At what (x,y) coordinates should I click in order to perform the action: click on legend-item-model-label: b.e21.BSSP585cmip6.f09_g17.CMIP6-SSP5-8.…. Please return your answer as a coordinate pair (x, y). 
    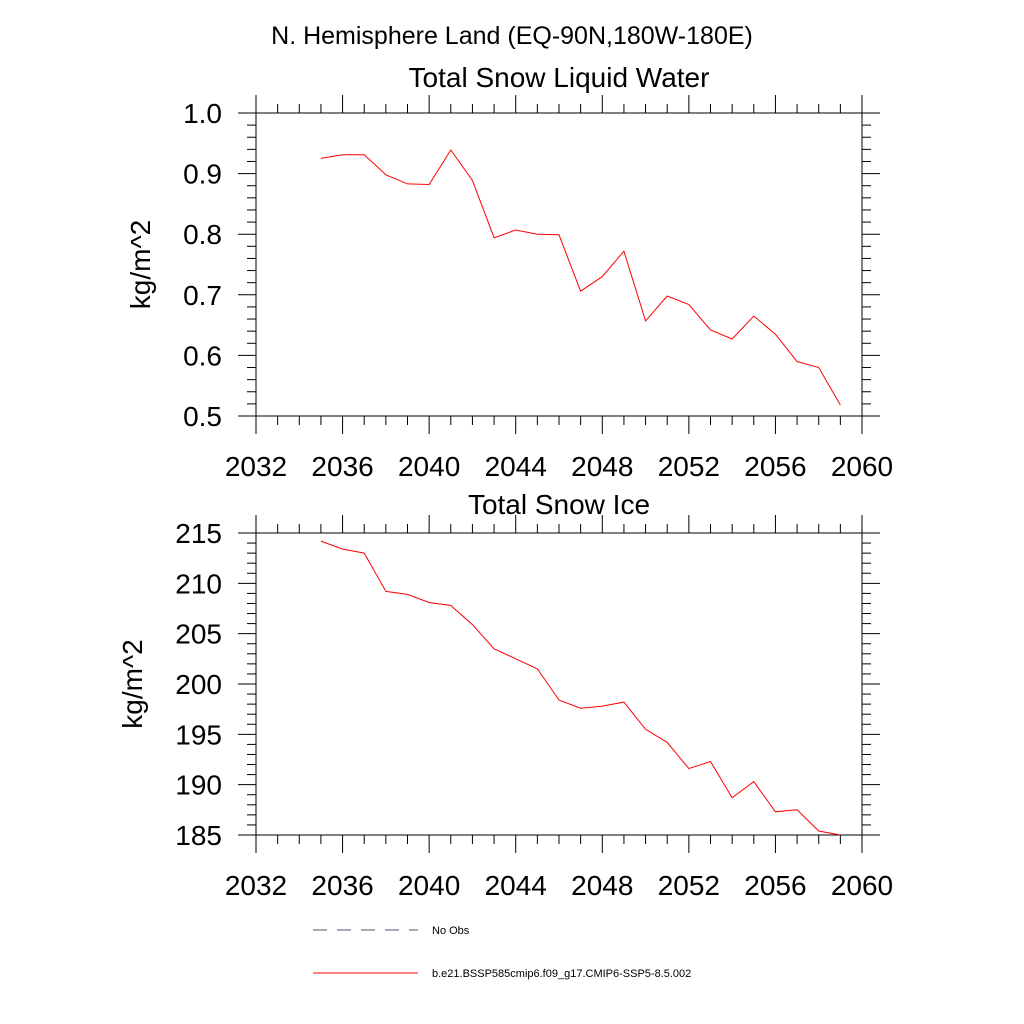
    Looking at the image, I should click on (561, 974).